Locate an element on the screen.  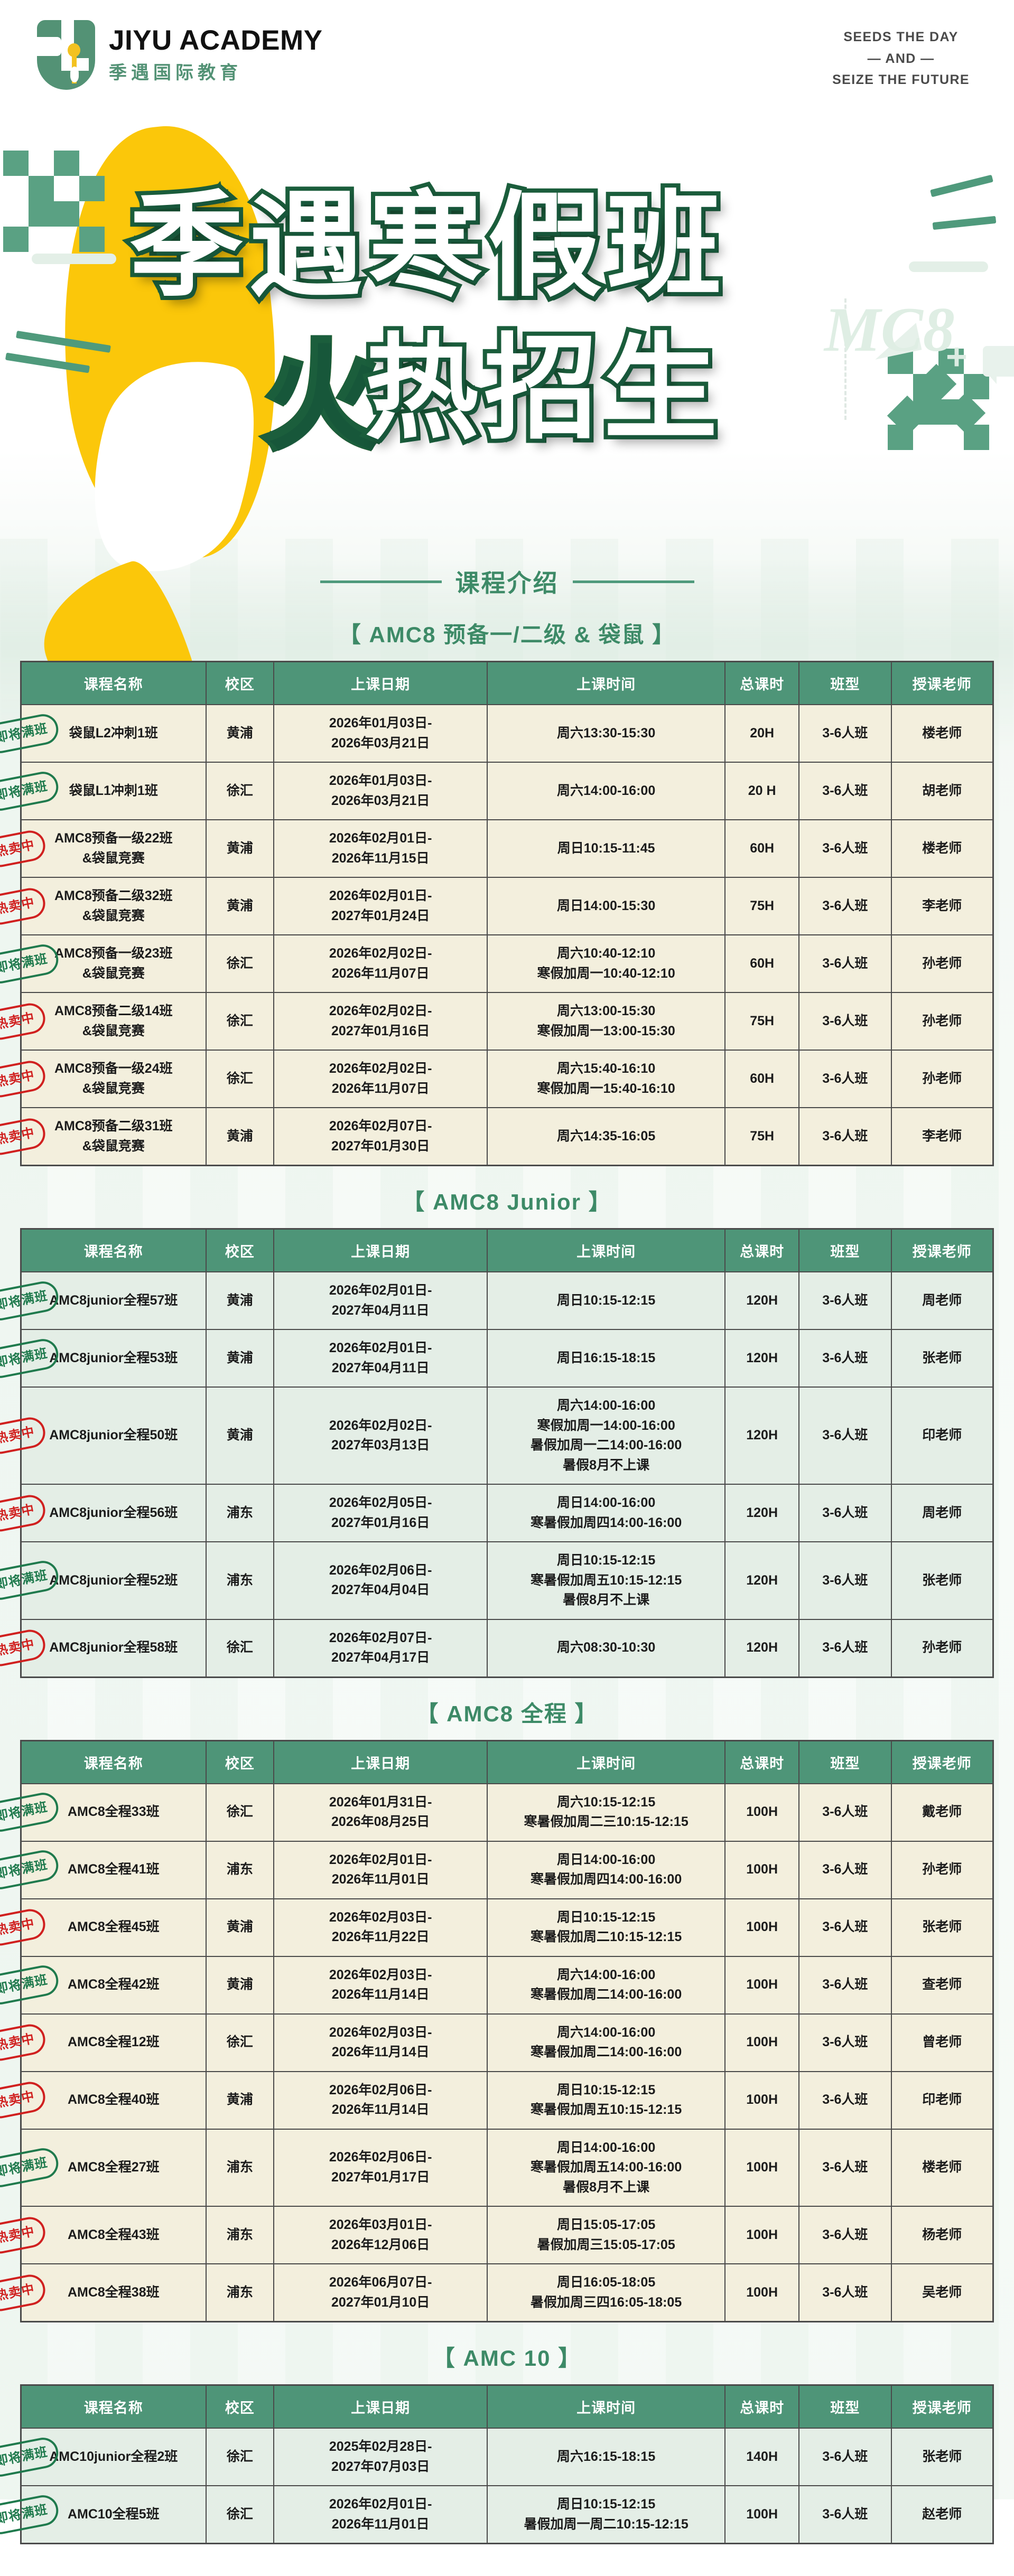
cell-time: 周六15:40-16:10 寒假加周一15:40-16:10 is located at coordinates (607, 1079).